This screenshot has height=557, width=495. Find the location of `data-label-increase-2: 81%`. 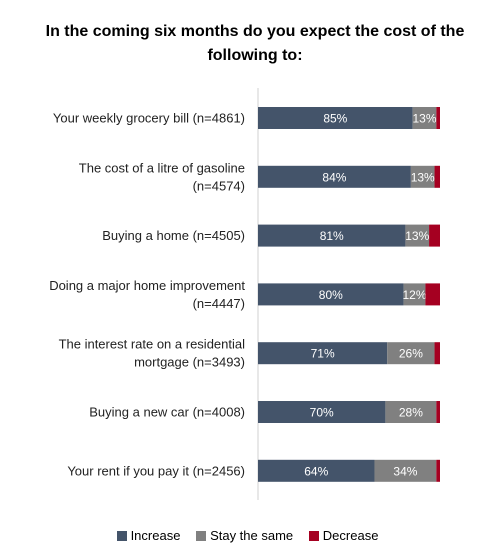

data-label-increase-2: 81% is located at coordinates (332, 236).